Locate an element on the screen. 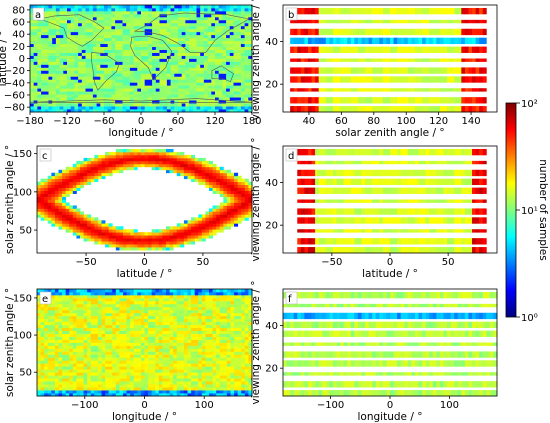 This screenshot has height=423, width=550. x-tick-label: 0 is located at coordinates (141, 121).